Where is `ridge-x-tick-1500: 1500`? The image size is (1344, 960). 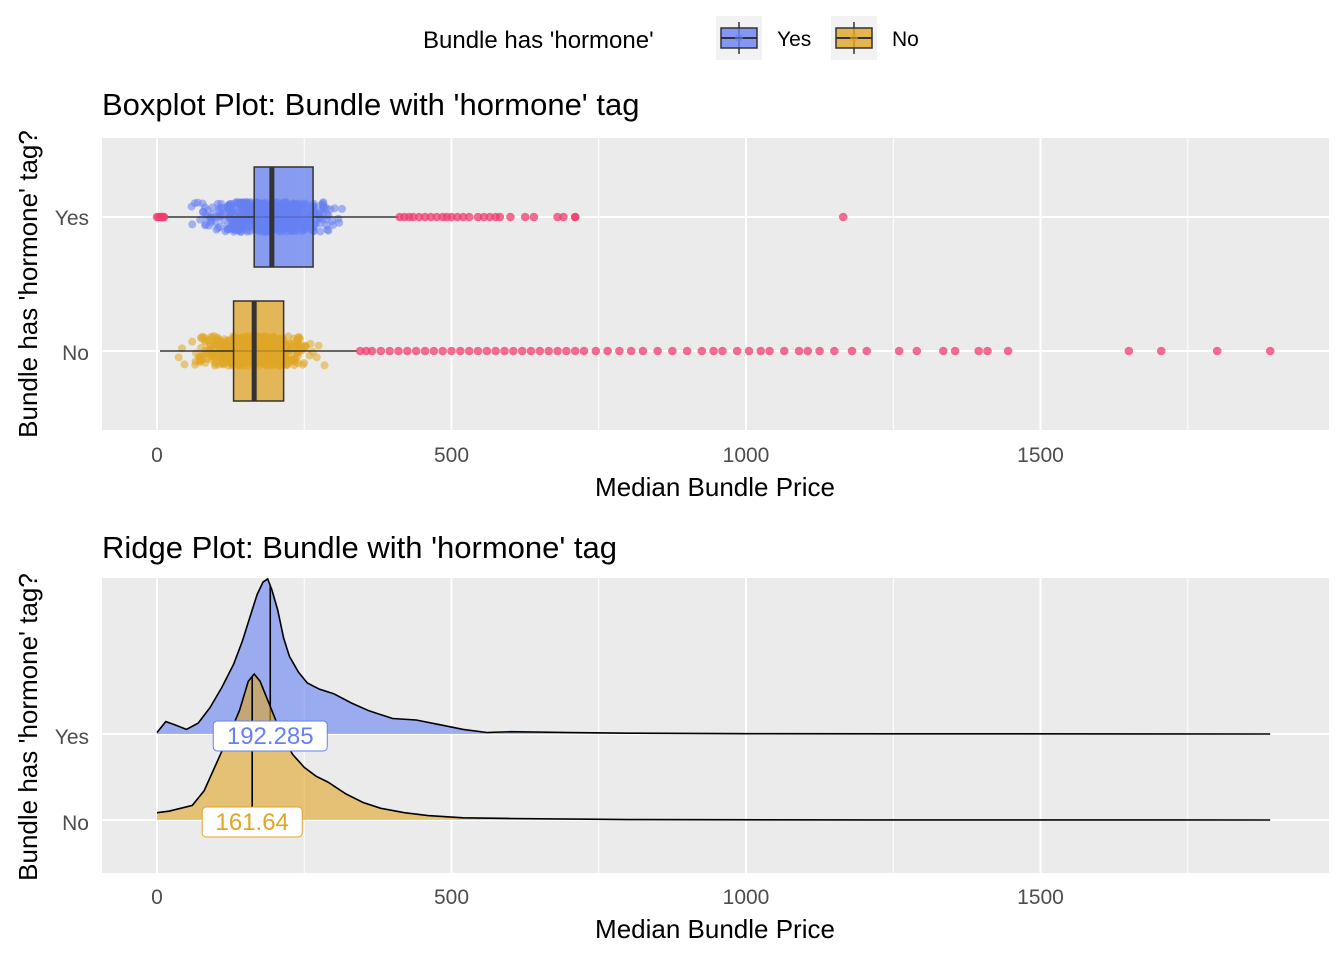
ridge-x-tick-1500: 1500 is located at coordinates (1040, 897).